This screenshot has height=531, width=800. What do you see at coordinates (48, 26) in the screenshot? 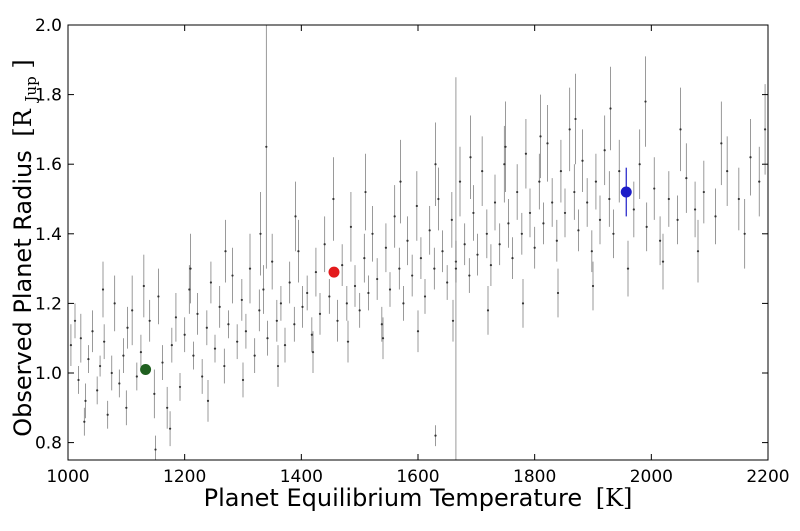
I see `y-tick-label: 2.0` at bounding box center [48, 26].